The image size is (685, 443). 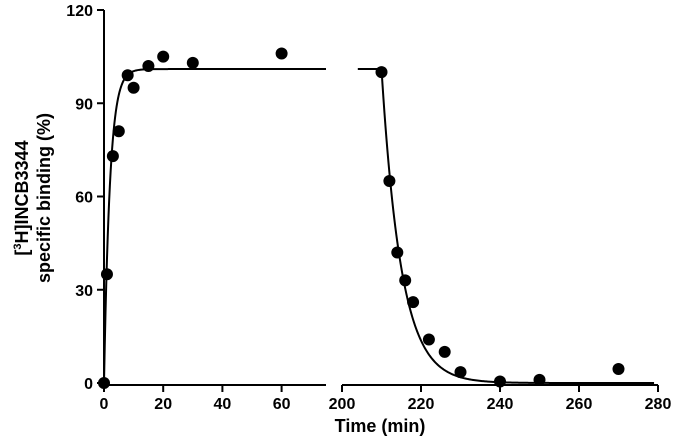 I want to click on y-axis-title-line1: [3H]INCB3344, so click(x=22, y=197).